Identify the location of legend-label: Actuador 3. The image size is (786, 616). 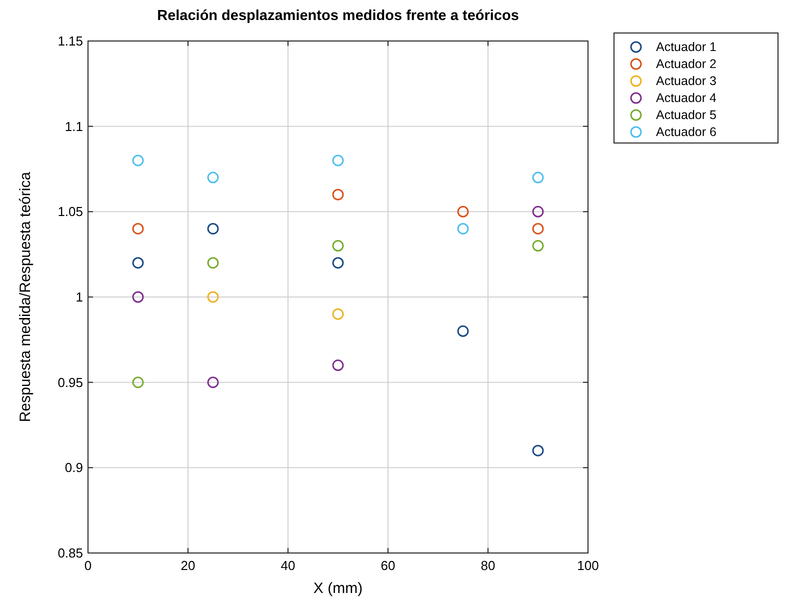
(686, 81).